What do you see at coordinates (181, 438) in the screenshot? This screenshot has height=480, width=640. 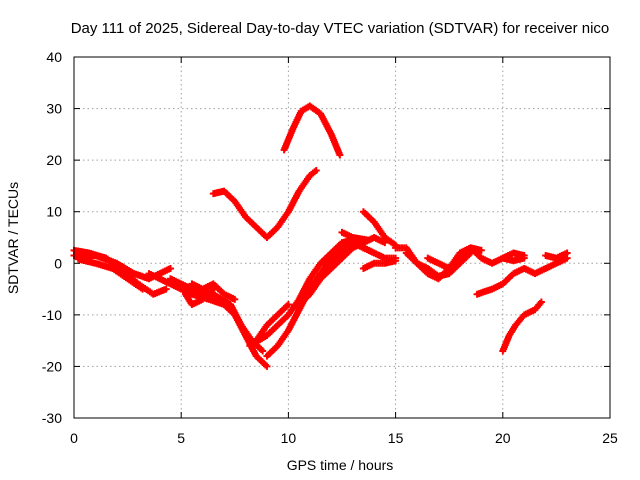 I see `x-tick-label: 5` at bounding box center [181, 438].